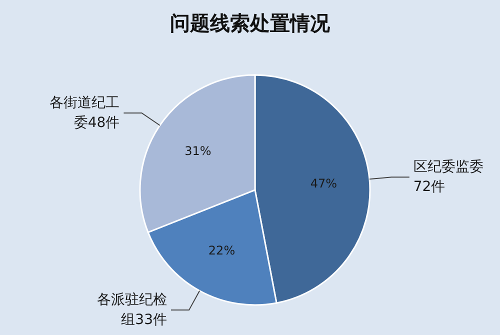 This screenshot has width=500, height=335. What do you see at coordinates (222, 250) in the screenshot?
I see `data-label: 22%` at bounding box center [222, 250].